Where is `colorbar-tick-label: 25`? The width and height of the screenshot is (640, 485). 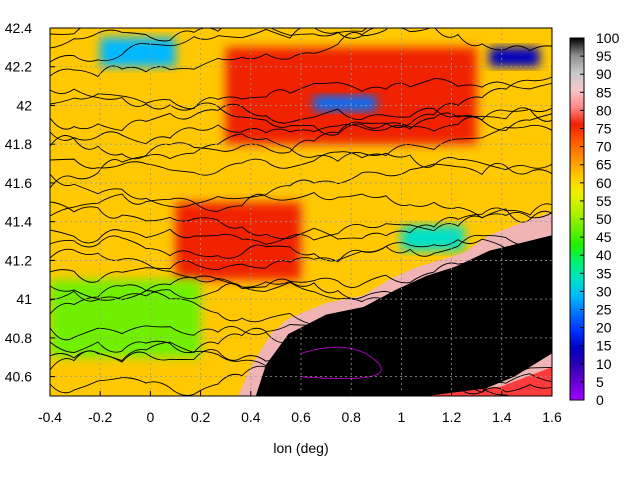 colorbar-tick-label: 25 is located at coordinates (604, 310).